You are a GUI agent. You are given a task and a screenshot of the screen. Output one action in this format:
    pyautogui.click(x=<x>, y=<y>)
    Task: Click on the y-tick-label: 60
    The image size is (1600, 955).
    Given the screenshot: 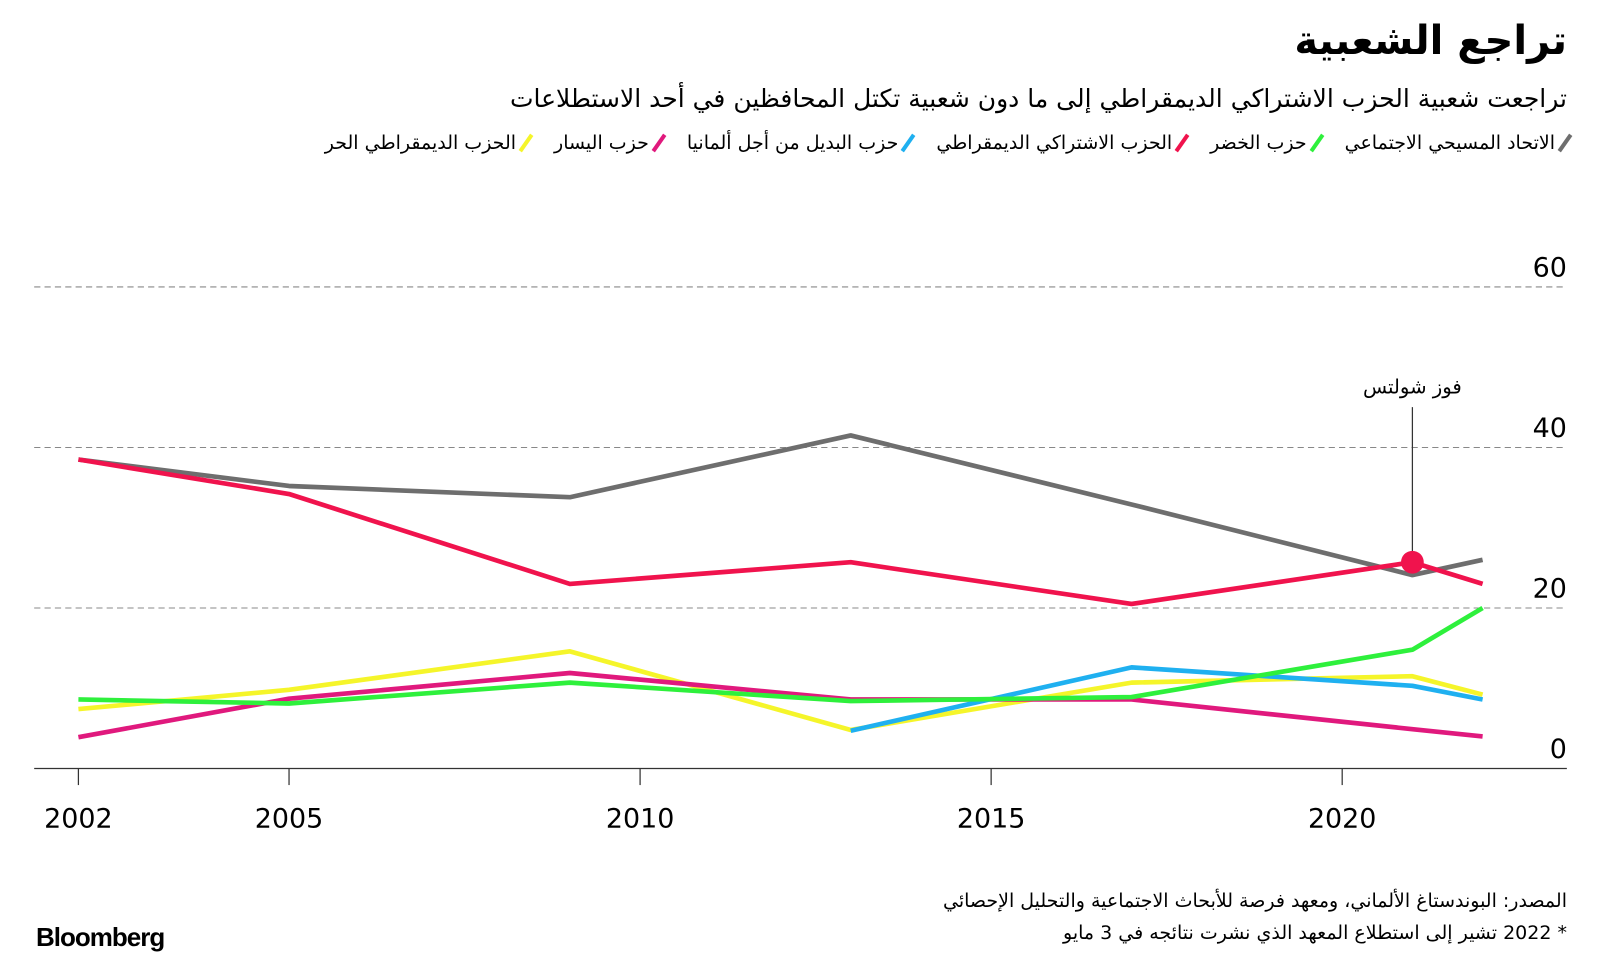 What is the action you would take?
    pyautogui.click(x=1550, y=268)
    